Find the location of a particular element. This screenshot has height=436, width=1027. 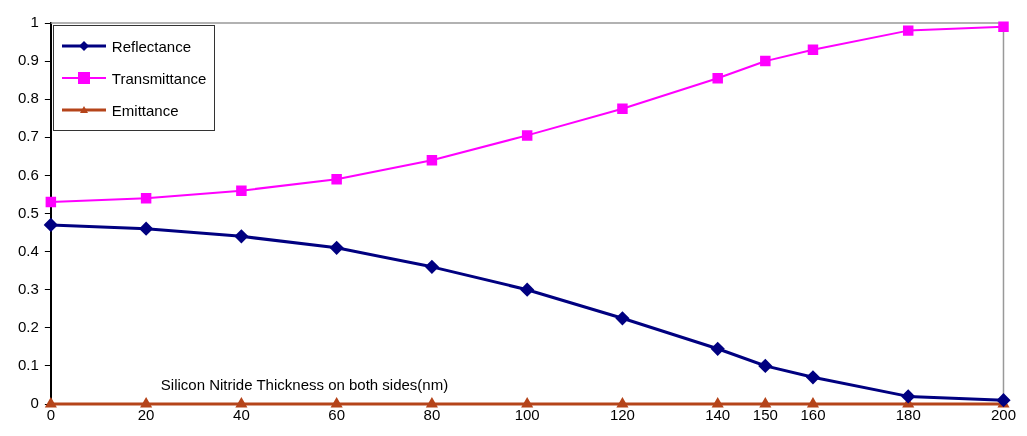

y-tick-label: 0.3 is located at coordinates (28, 288).